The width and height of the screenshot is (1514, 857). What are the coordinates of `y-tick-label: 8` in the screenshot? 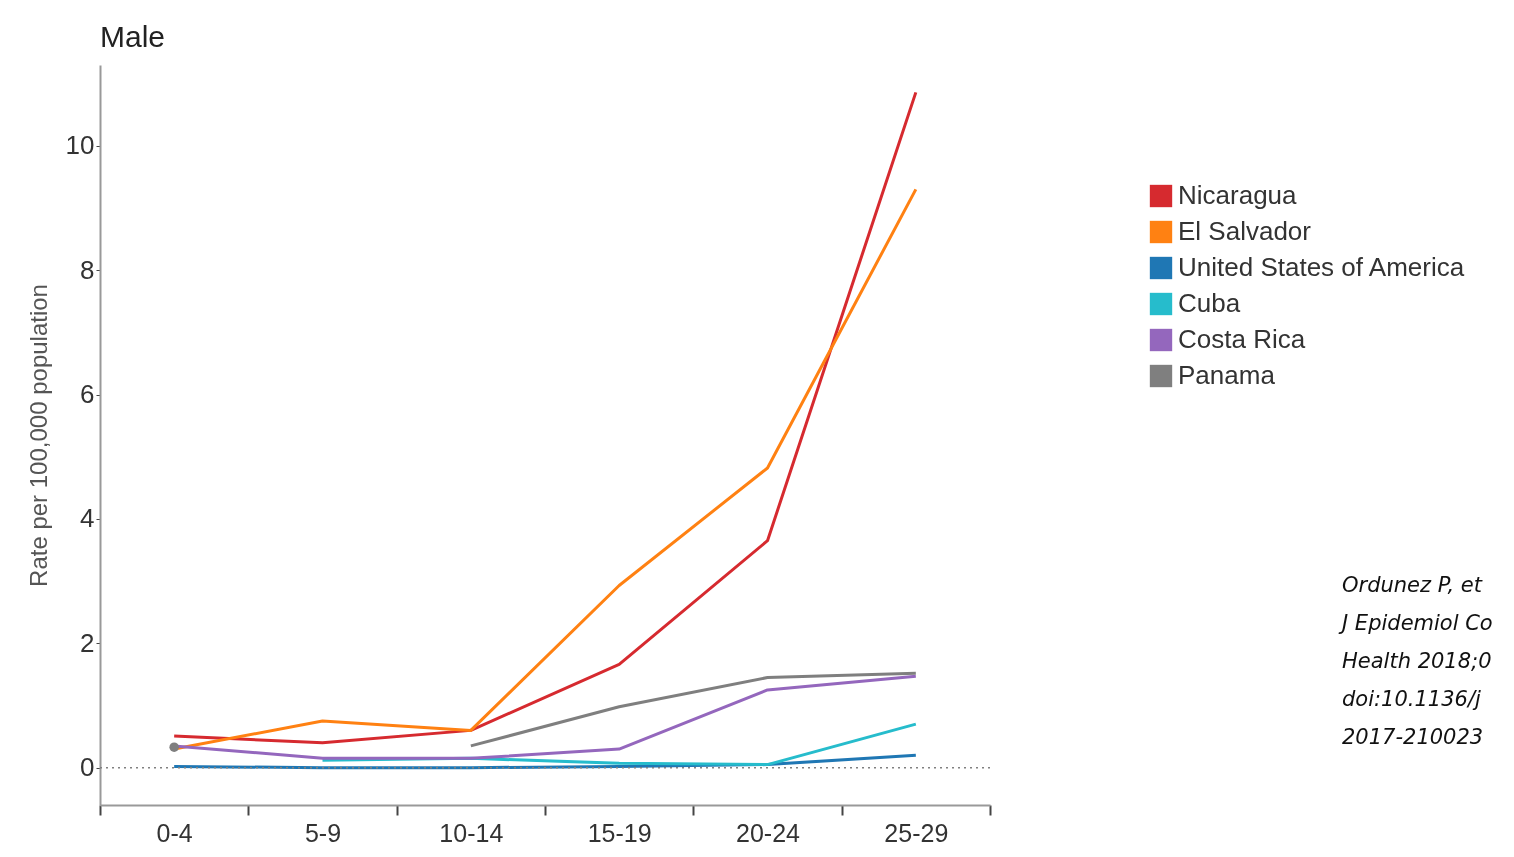 It's located at (87, 269).